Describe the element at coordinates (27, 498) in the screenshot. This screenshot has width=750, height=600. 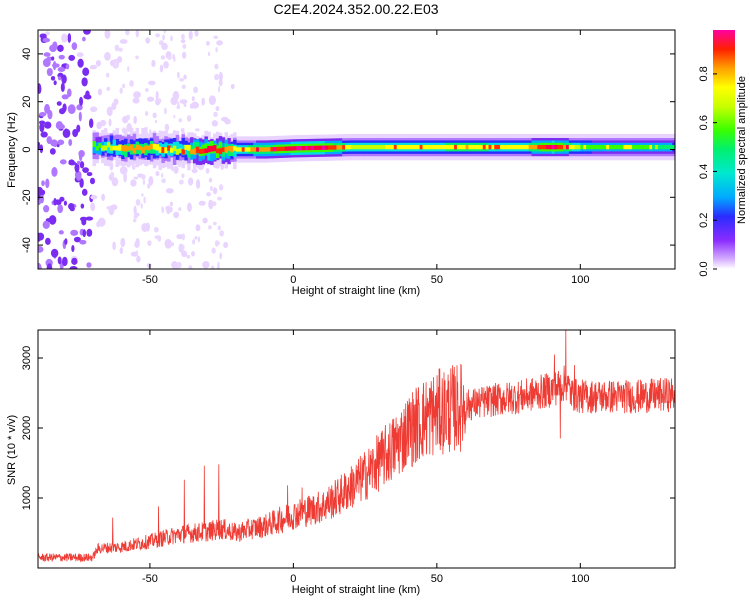
I see `y-tick-label: 1000` at that location.